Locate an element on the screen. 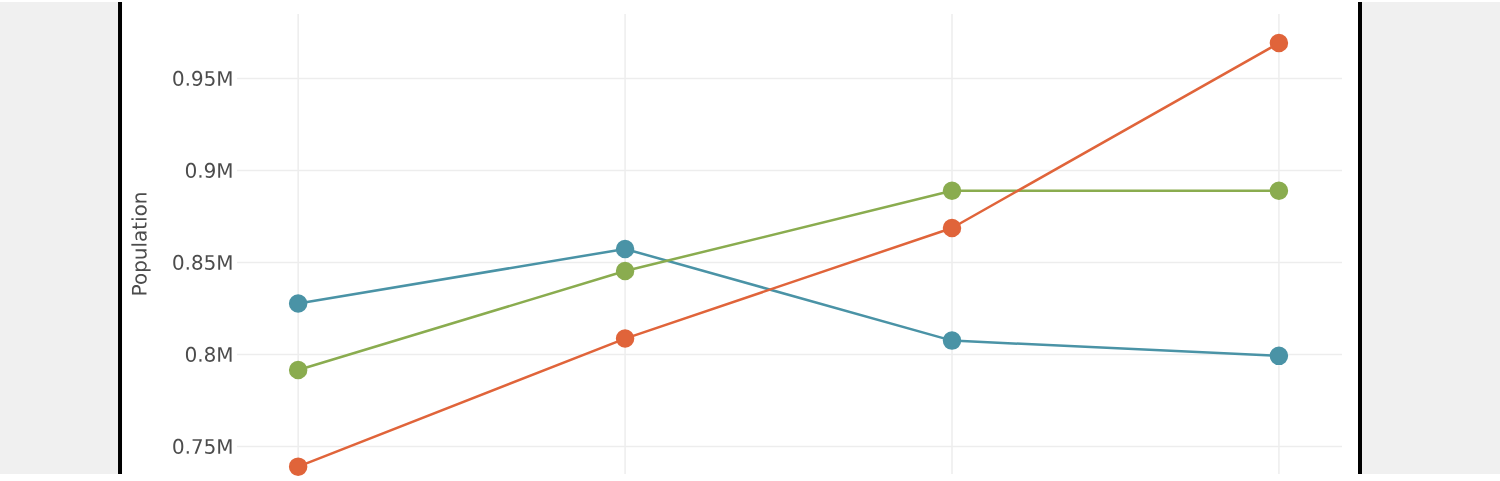 This screenshot has height=481, width=1500. y-tick-label: 0.8M is located at coordinates (208, 354).